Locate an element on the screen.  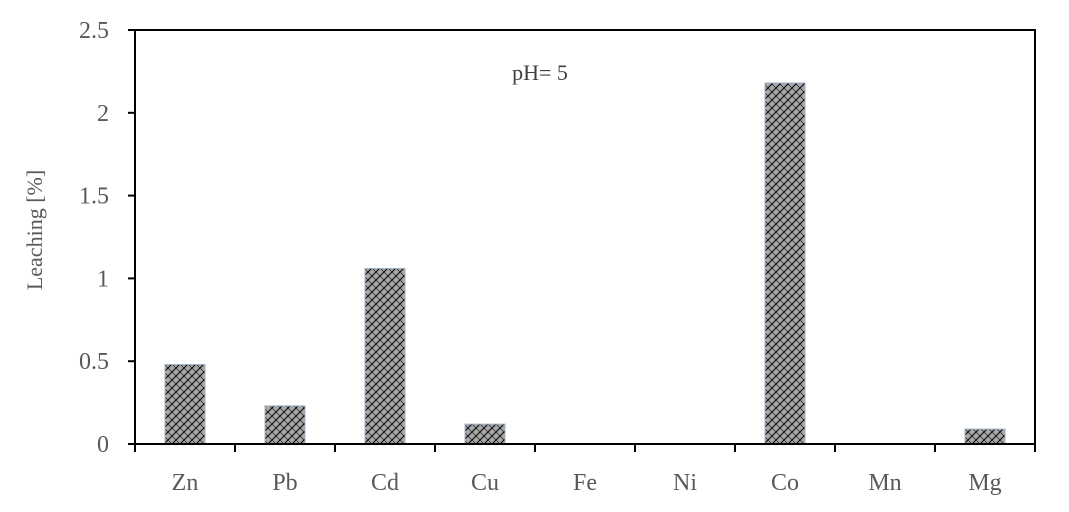
x-tick-label-ni: Ni is located at coordinates (685, 483).